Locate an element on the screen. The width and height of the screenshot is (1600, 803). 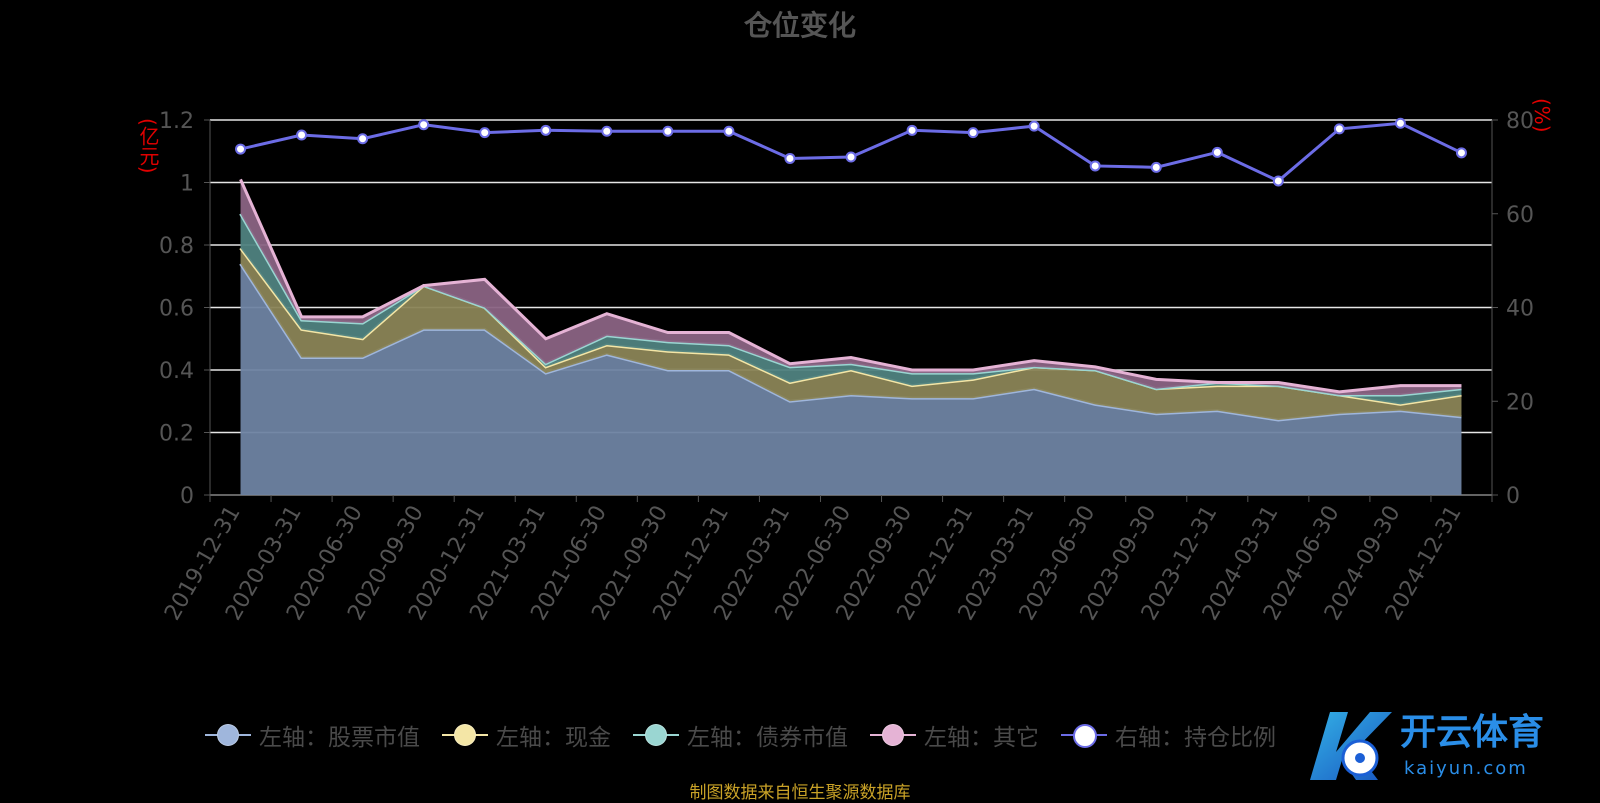
left-tick-label: 0.6 is located at coordinates (176, 309).